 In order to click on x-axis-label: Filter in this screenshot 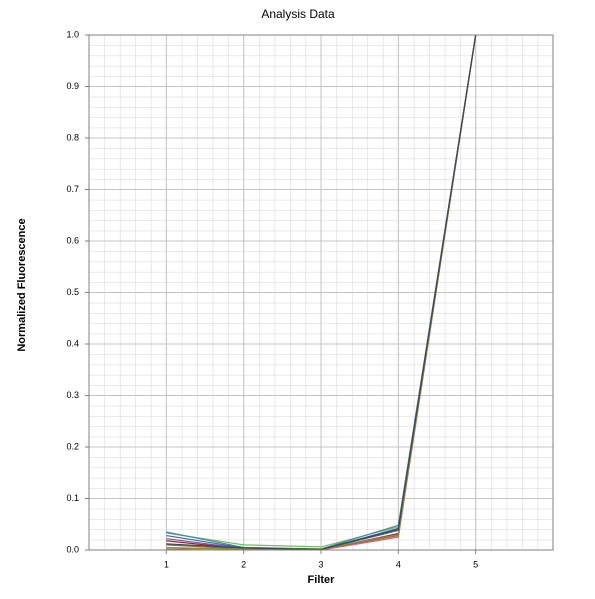, I will do `click(322, 580)`.